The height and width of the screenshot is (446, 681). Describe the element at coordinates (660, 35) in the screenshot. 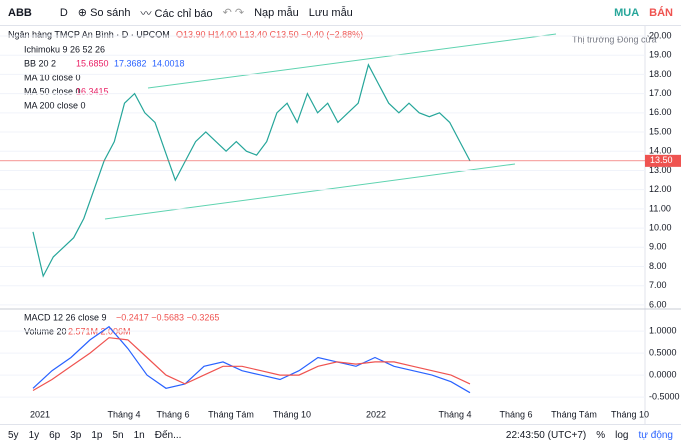

I see `y-tick-label: 20.00` at that location.